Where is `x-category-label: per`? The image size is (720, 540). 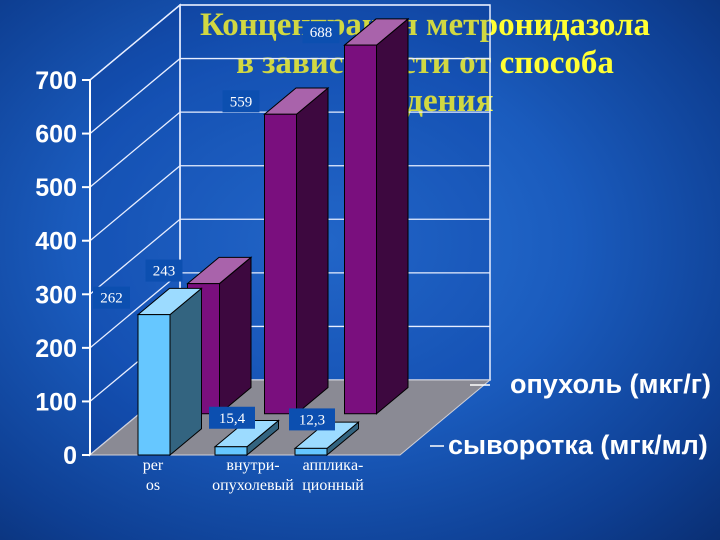
x-category-label: per is located at coordinates (153, 465).